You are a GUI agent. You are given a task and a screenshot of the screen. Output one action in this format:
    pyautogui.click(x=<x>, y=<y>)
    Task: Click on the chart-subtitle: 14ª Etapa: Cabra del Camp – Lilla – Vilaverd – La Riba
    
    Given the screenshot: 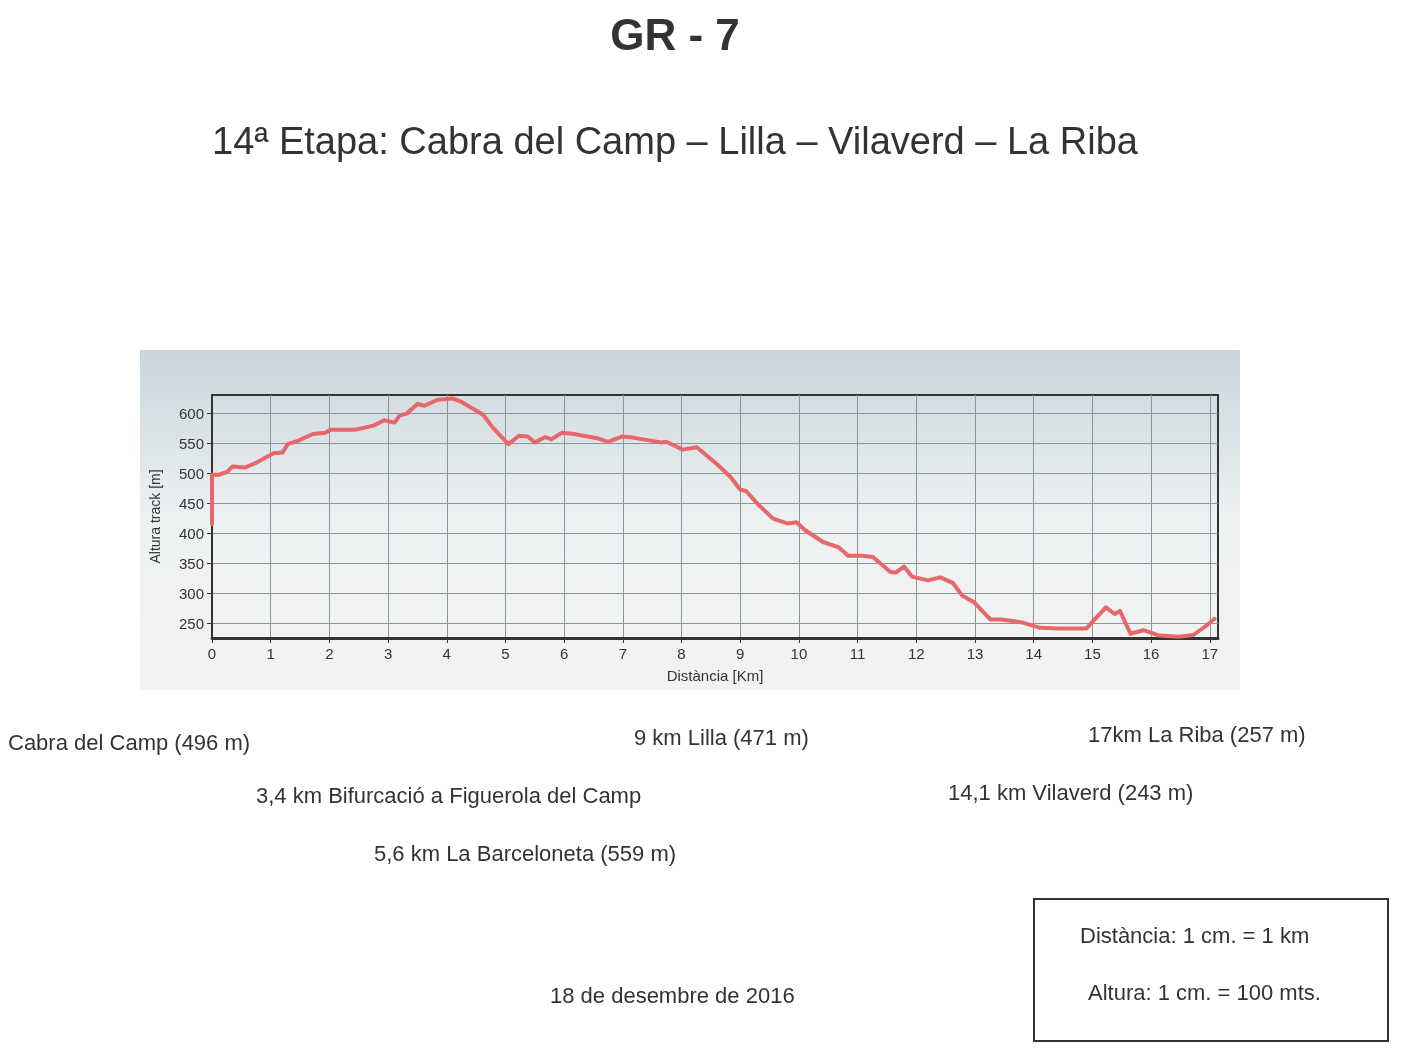 What is the action you would take?
    pyautogui.click(x=675, y=141)
    